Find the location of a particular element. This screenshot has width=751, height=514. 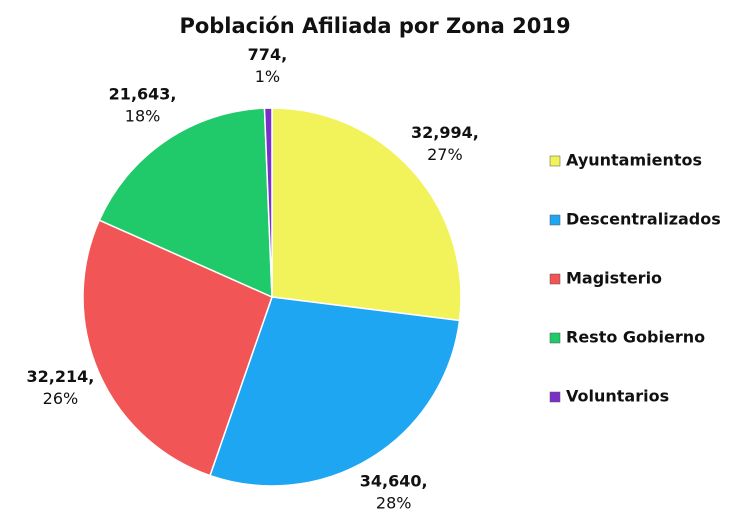

value-label: 21,643, is located at coordinates (143, 94).